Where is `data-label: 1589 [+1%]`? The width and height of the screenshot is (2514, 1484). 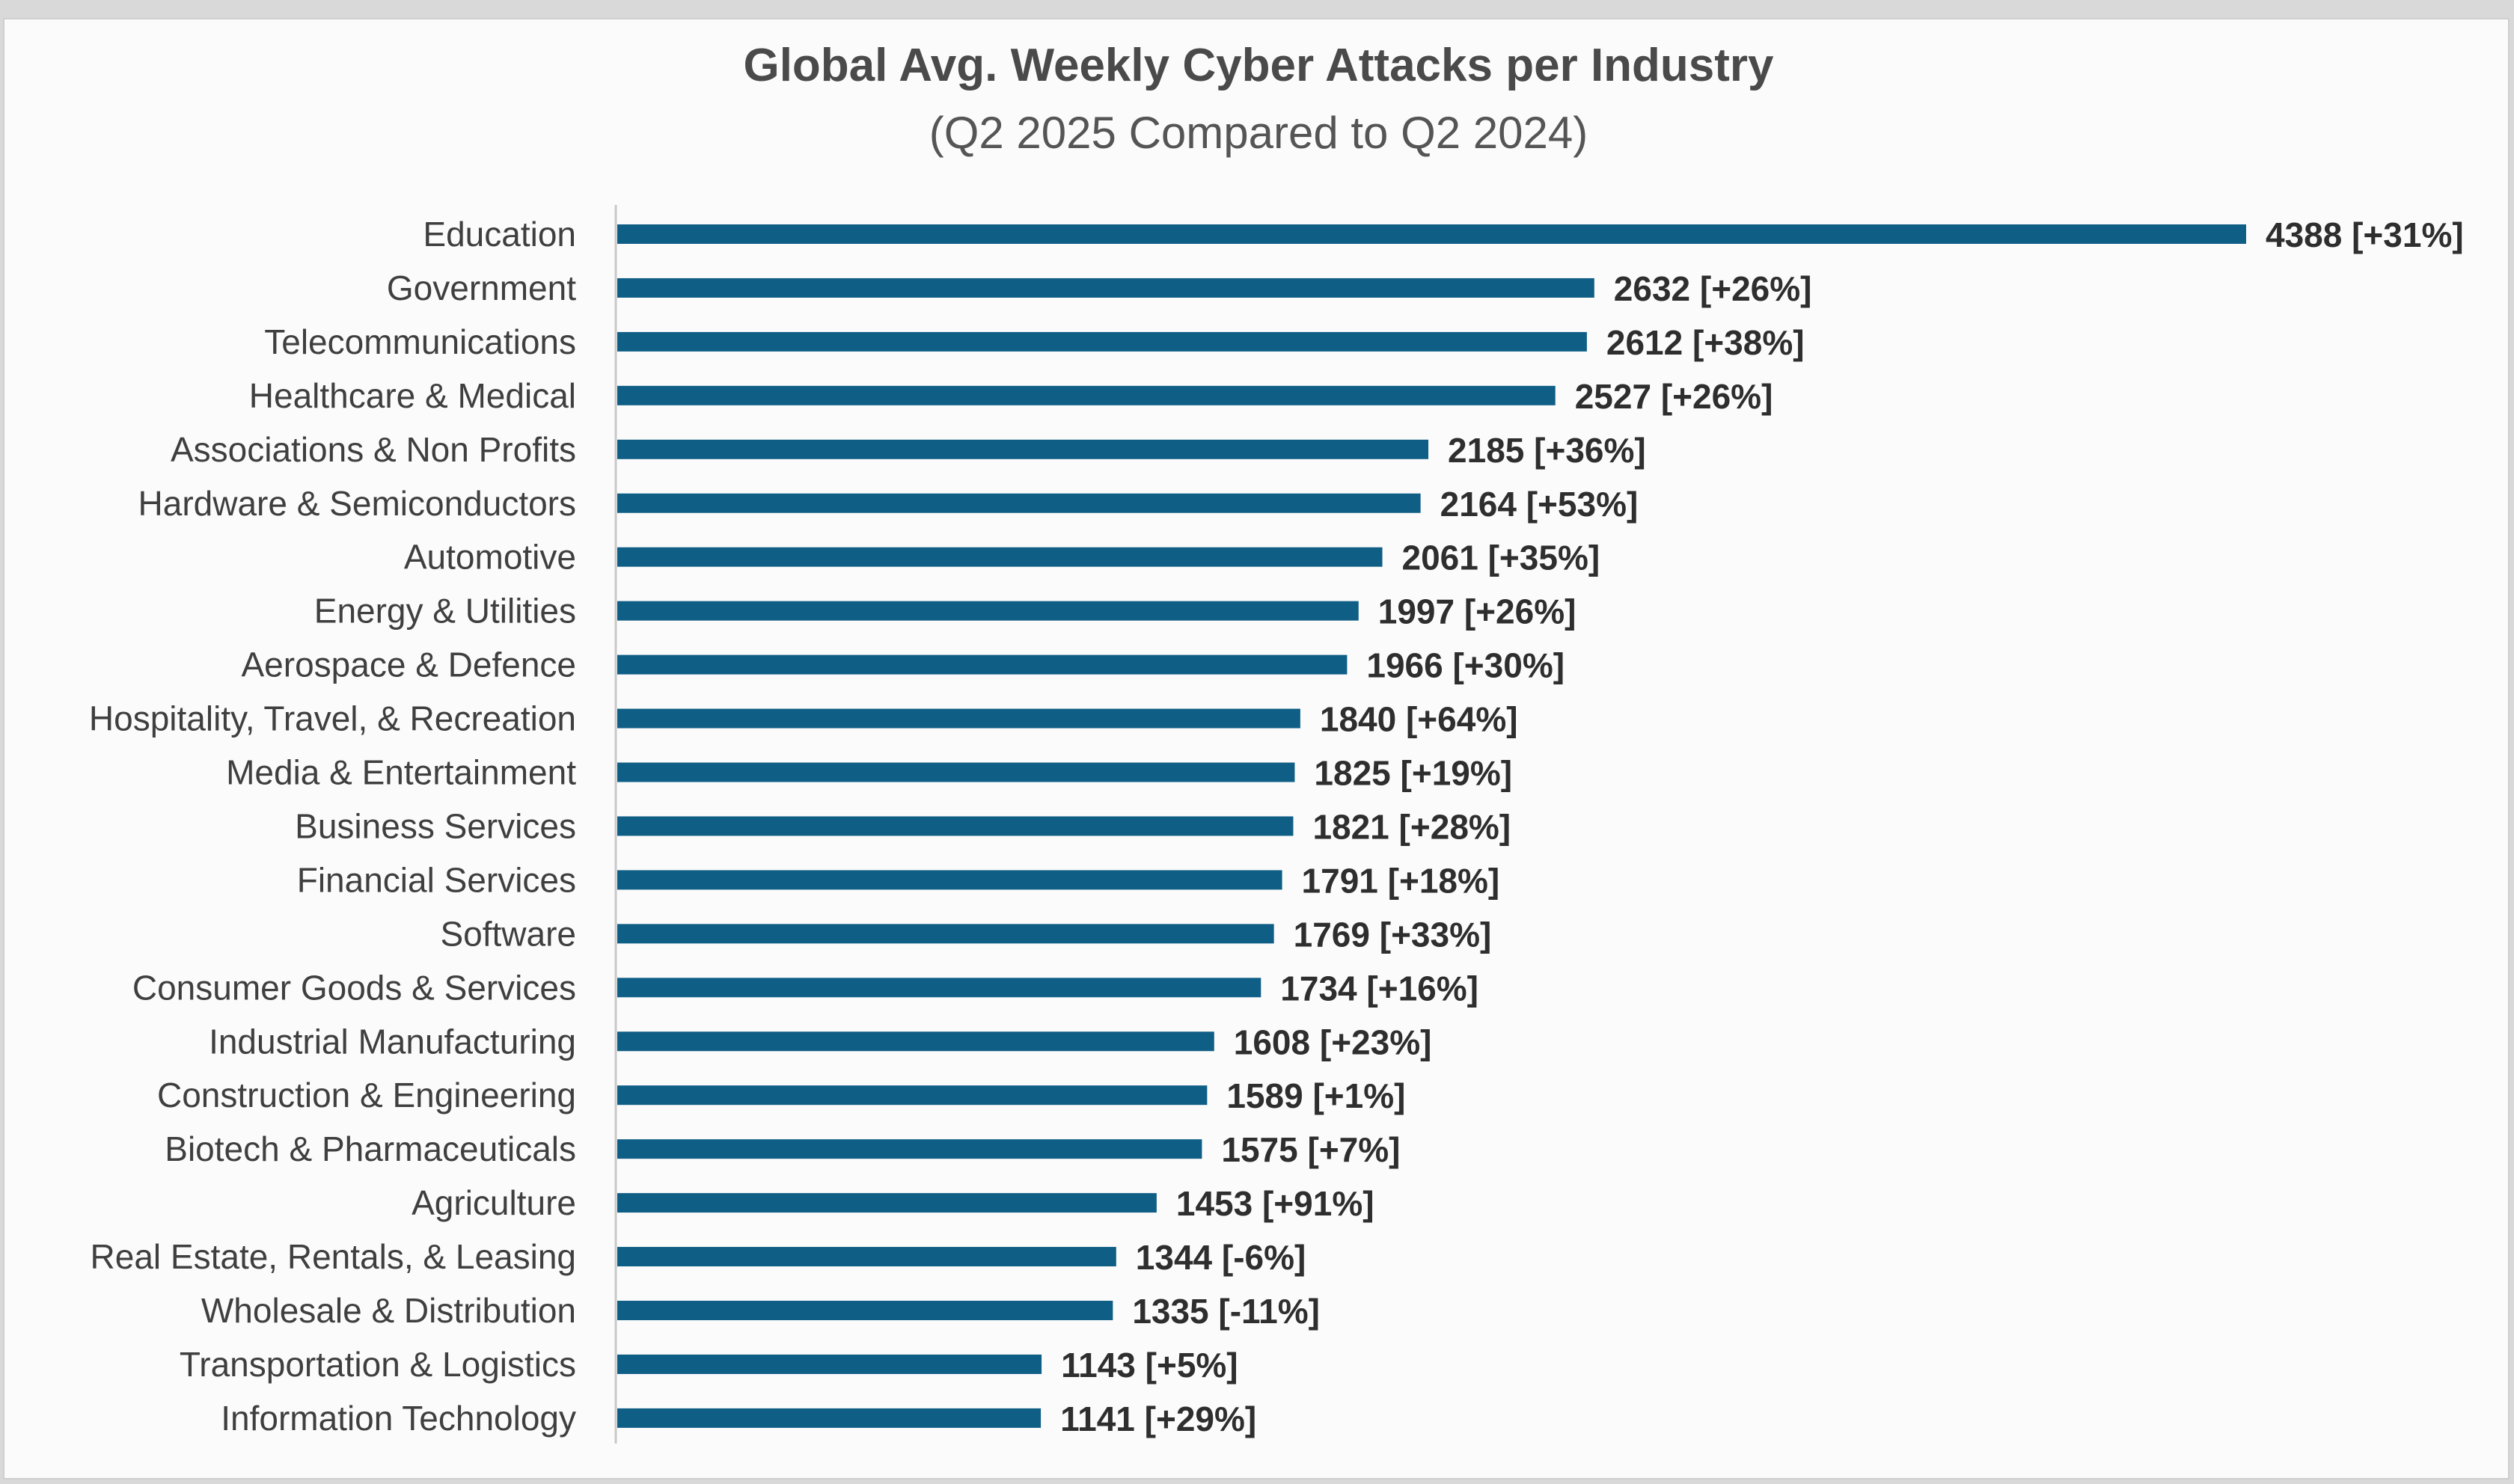 data-label: 1589 [+1%] is located at coordinates (1315, 1095).